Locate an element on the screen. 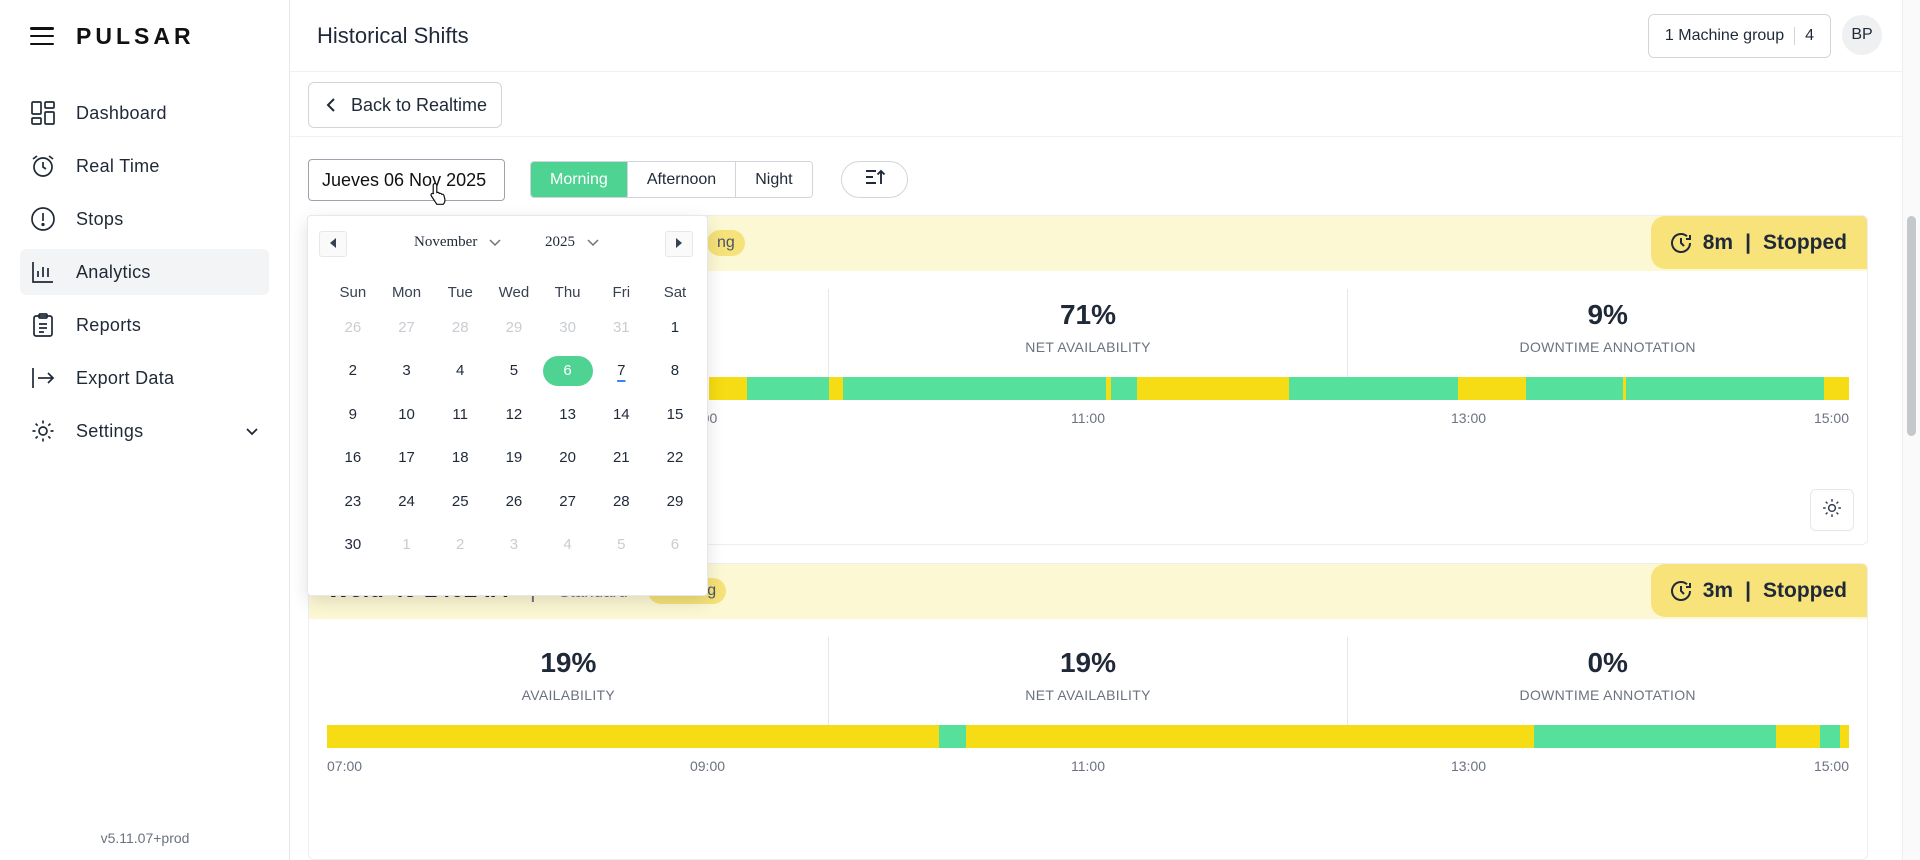  status-badge: 3m | Stopped is located at coordinates (1758, 590).